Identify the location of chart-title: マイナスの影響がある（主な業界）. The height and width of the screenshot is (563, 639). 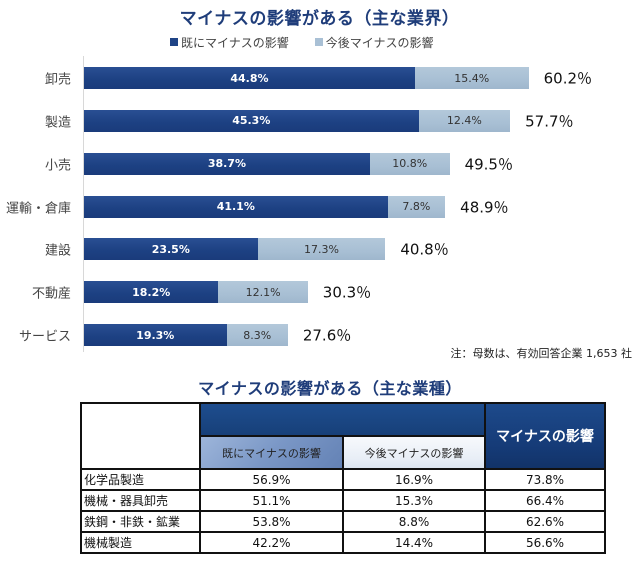
(319, 19).